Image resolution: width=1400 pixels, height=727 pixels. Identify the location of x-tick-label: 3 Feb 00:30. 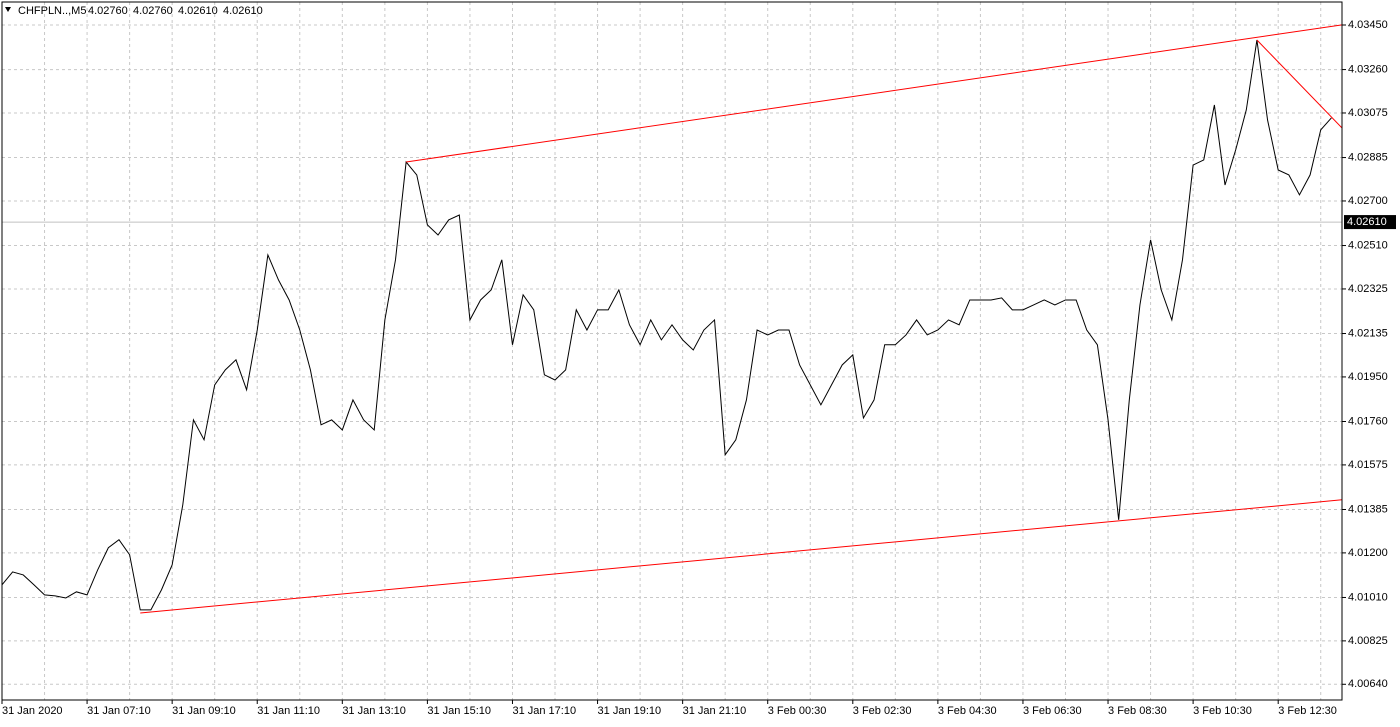
(797, 711).